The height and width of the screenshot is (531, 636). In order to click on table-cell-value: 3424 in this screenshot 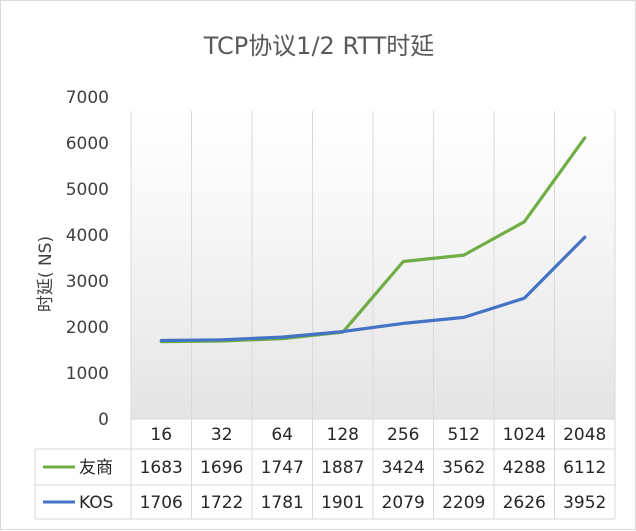, I will do `click(403, 468)`.